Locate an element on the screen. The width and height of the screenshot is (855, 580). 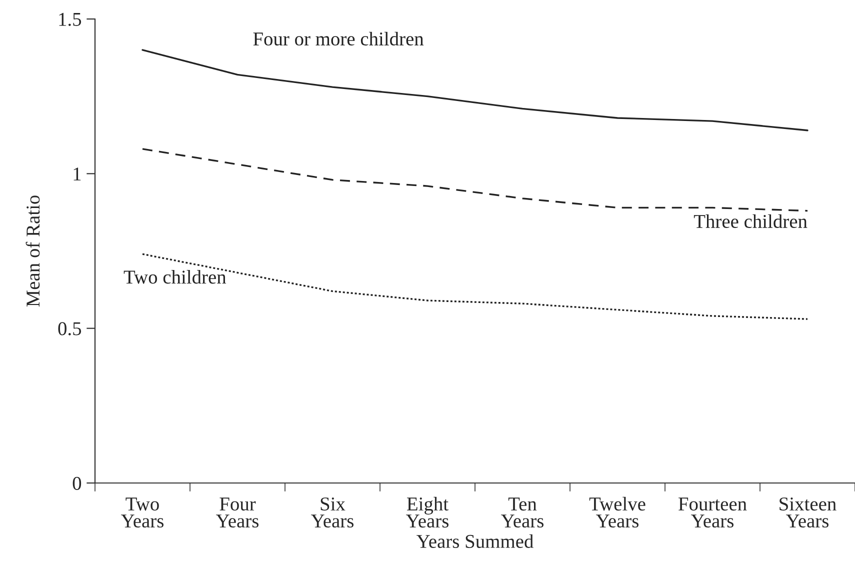
series-label: Three children is located at coordinates (751, 221).